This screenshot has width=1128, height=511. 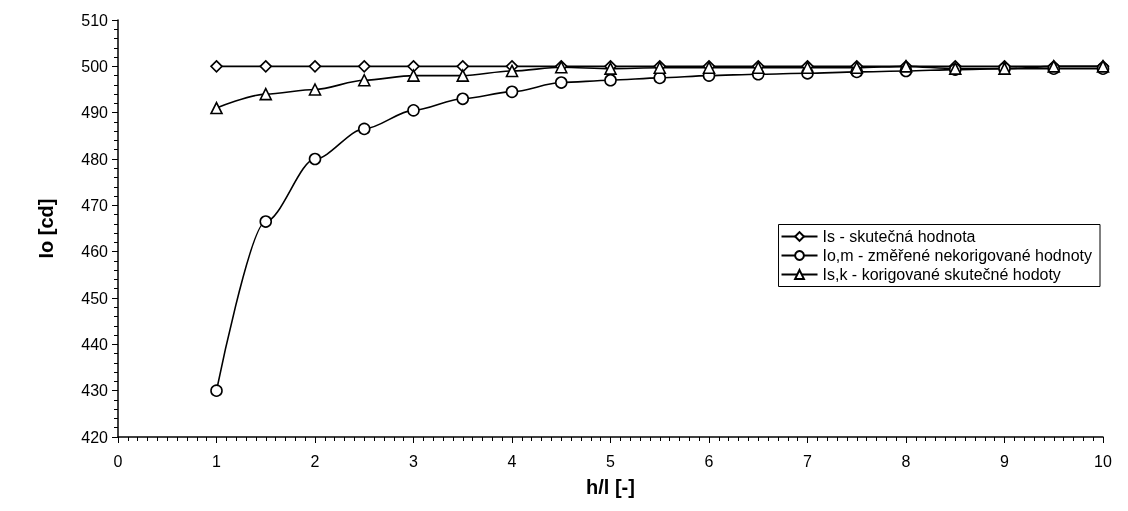 I want to click on x-axis-title: h/l [-], so click(x=610, y=487).